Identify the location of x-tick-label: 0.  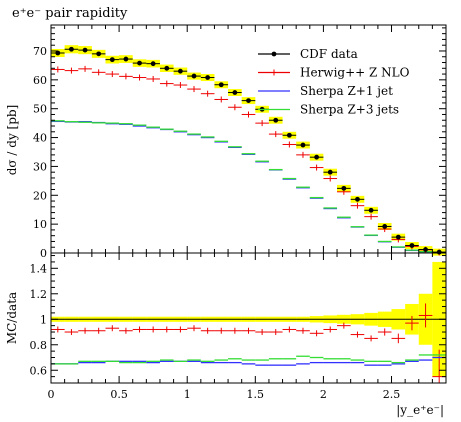
(51, 394).